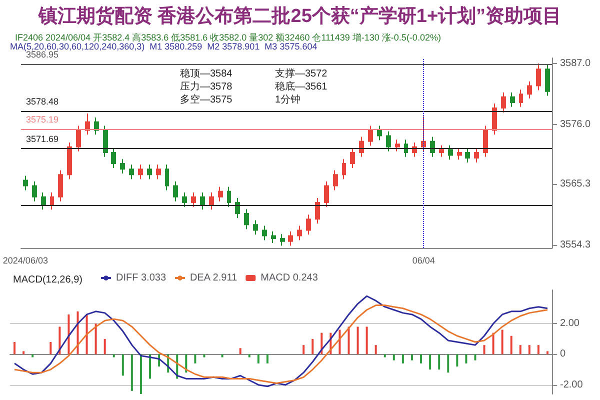 This screenshot has height=400, width=600. I want to click on text: MA(5,20,60,30,60,120,240,360,3) M1 3580.259 M2 3578.901 M3 3575.604, so click(164, 47).